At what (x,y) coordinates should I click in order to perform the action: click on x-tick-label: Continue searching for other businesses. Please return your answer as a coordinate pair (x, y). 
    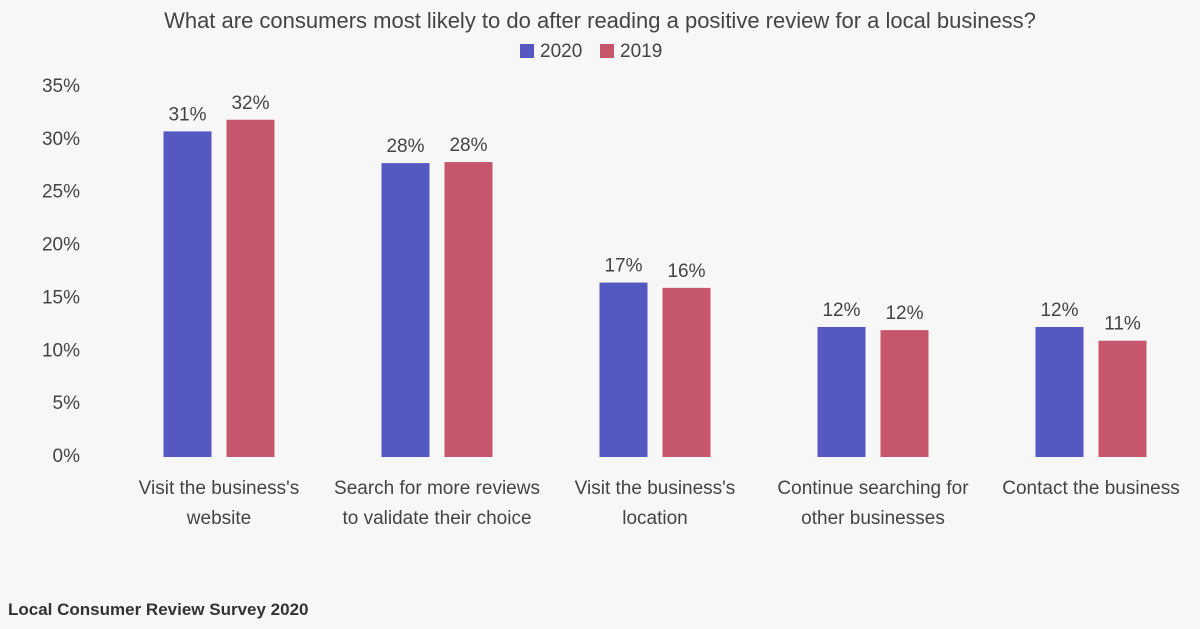
    Looking at the image, I should click on (873, 503).